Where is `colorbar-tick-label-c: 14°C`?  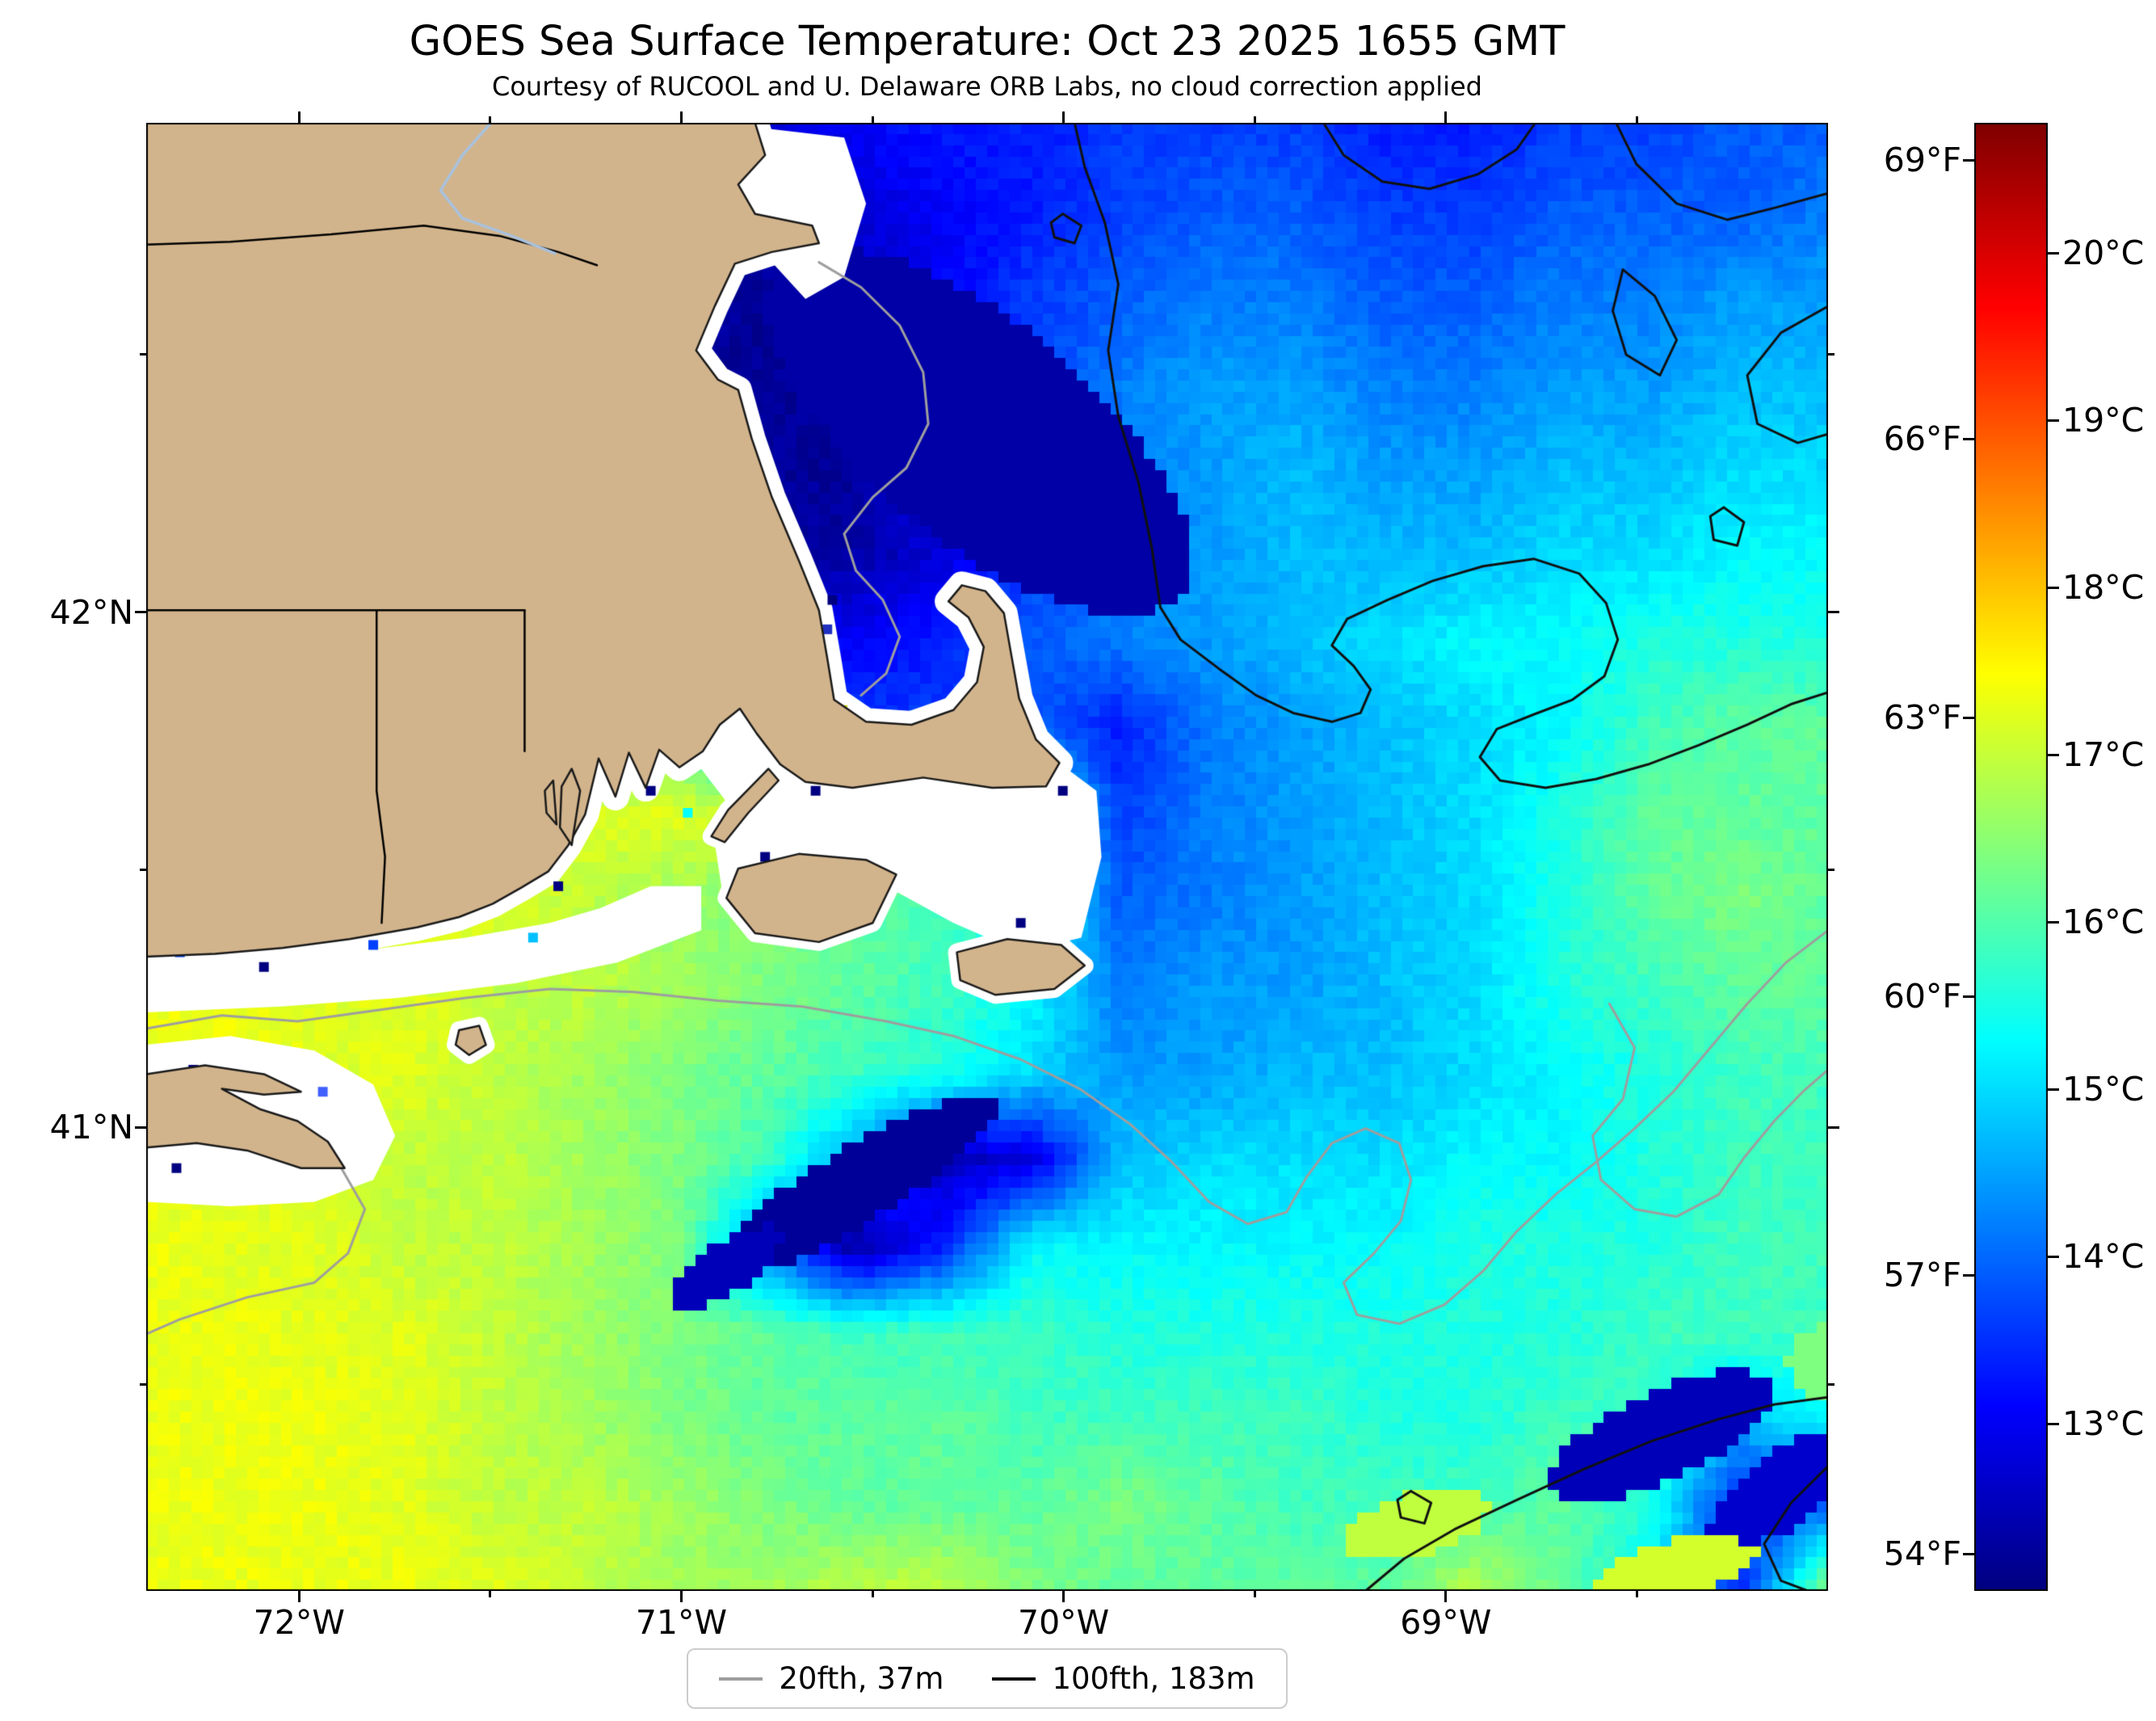 colorbar-tick-label-c: 14°C is located at coordinates (2103, 1256).